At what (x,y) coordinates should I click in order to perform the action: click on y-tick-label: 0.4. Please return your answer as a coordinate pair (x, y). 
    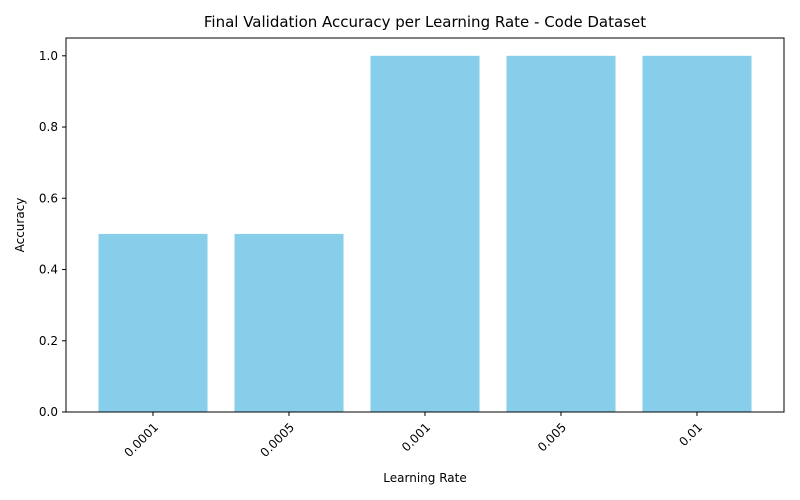
    Looking at the image, I should click on (48, 270).